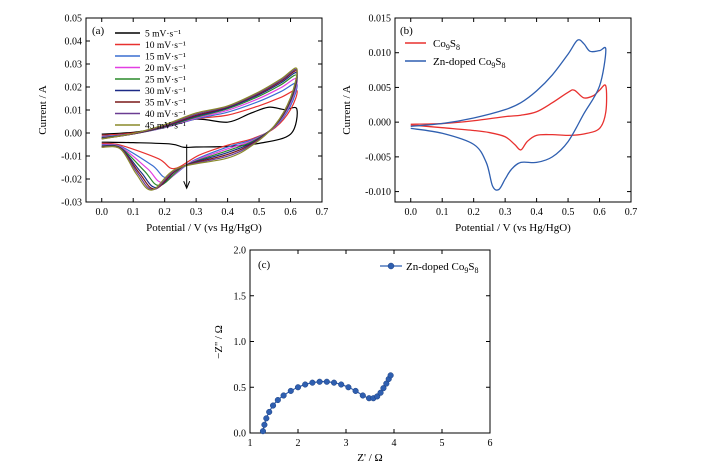  Describe the element at coordinates (466, 270) in the screenshot. I see `legend-label-c-part: 9` at that location.